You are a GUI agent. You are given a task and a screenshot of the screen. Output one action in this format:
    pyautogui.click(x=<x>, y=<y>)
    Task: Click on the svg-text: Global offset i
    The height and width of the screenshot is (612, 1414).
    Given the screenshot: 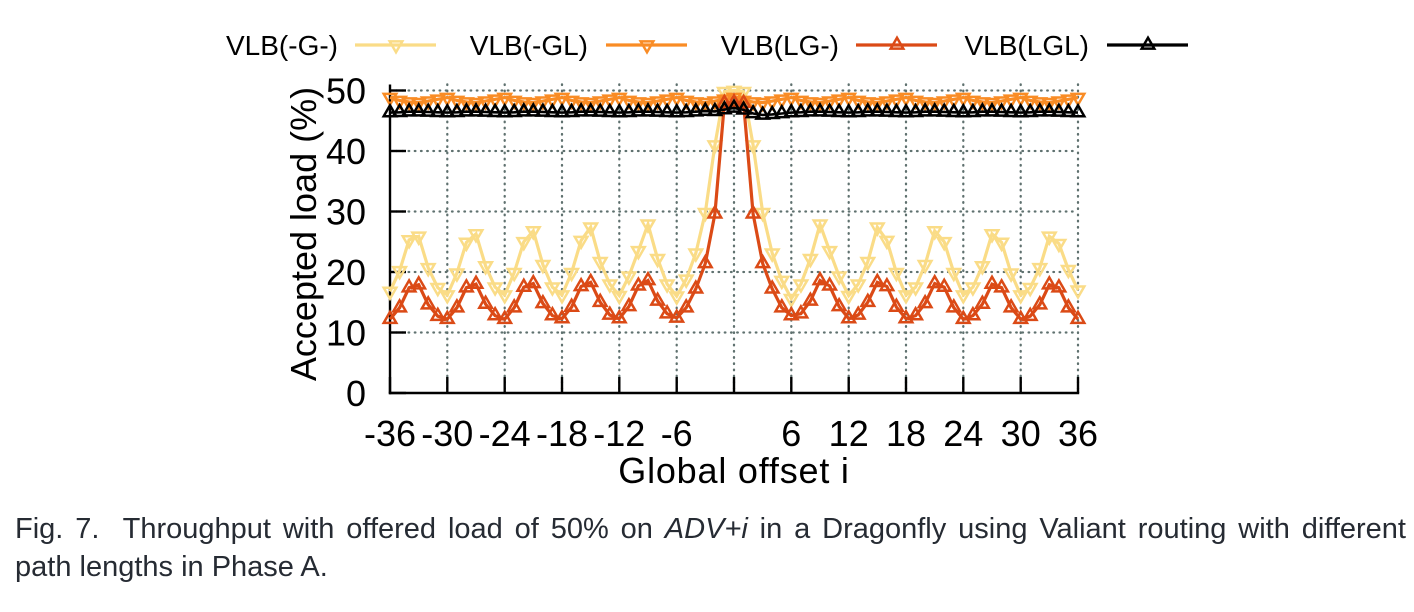 What is the action you would take?
    pyautogui.click(x=733, y=470)
    